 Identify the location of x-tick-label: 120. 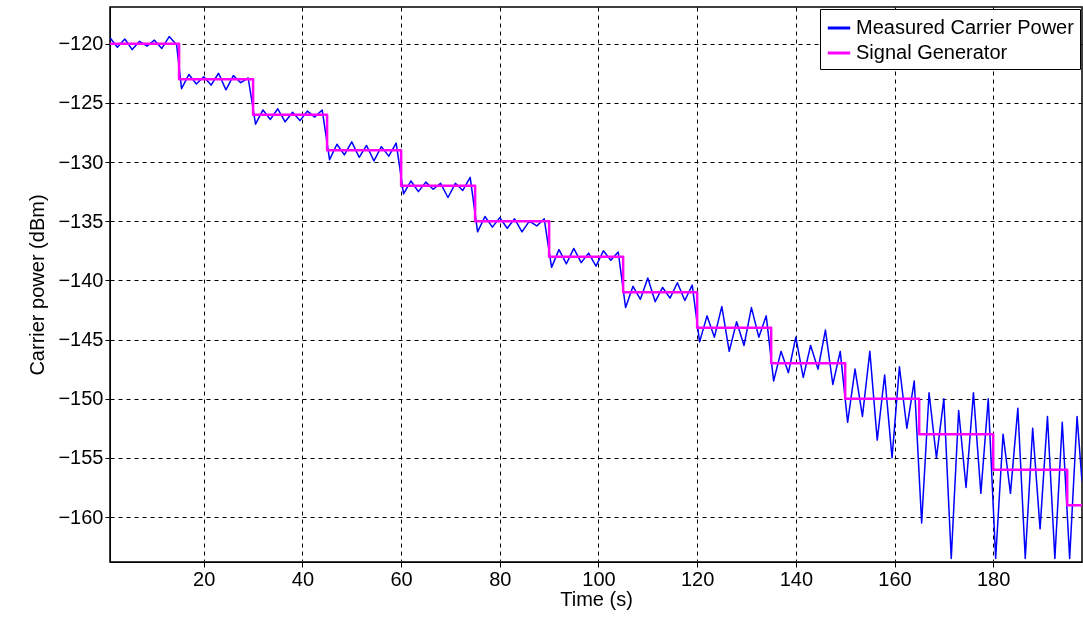
(697, 578).